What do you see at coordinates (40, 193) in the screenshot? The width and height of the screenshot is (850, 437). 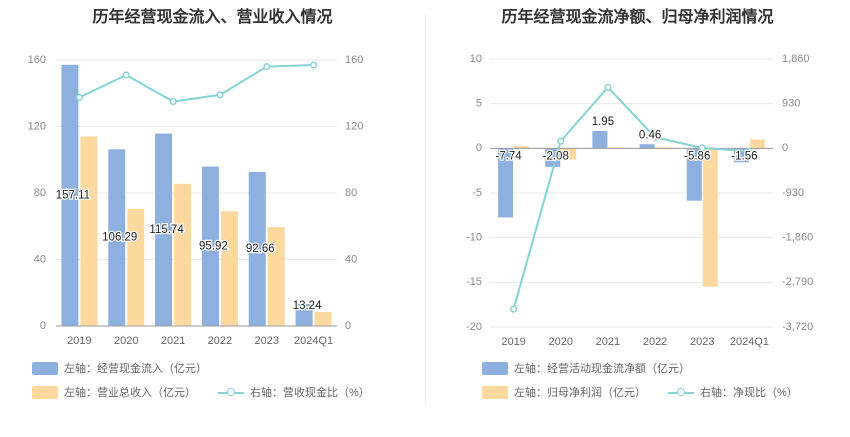 I see `y-axis-left-tick: 80` at bounding box center [40, 193].